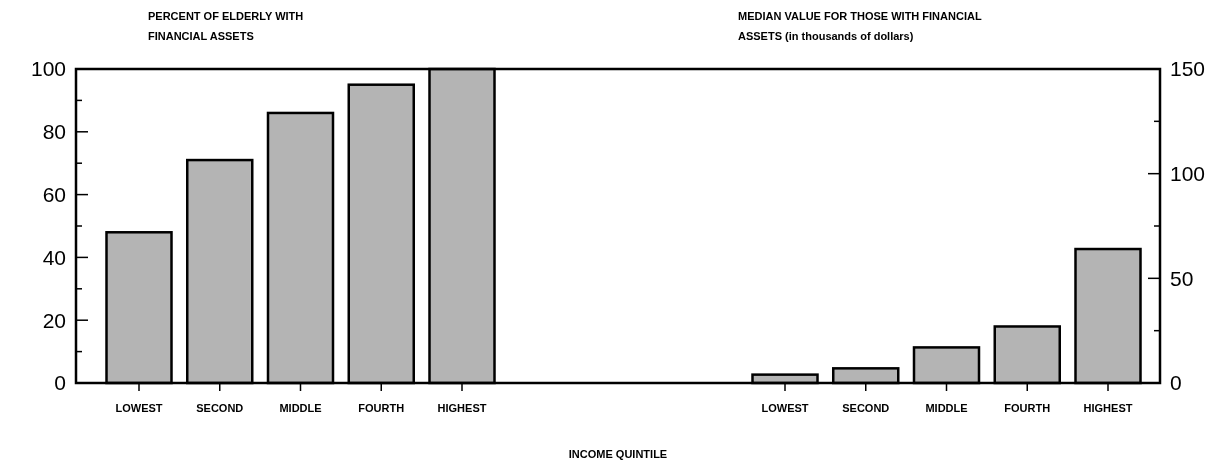  Describe the element at coordinates (54, 257) in the screenshot. I see `y-tick-label: 40` at that location.